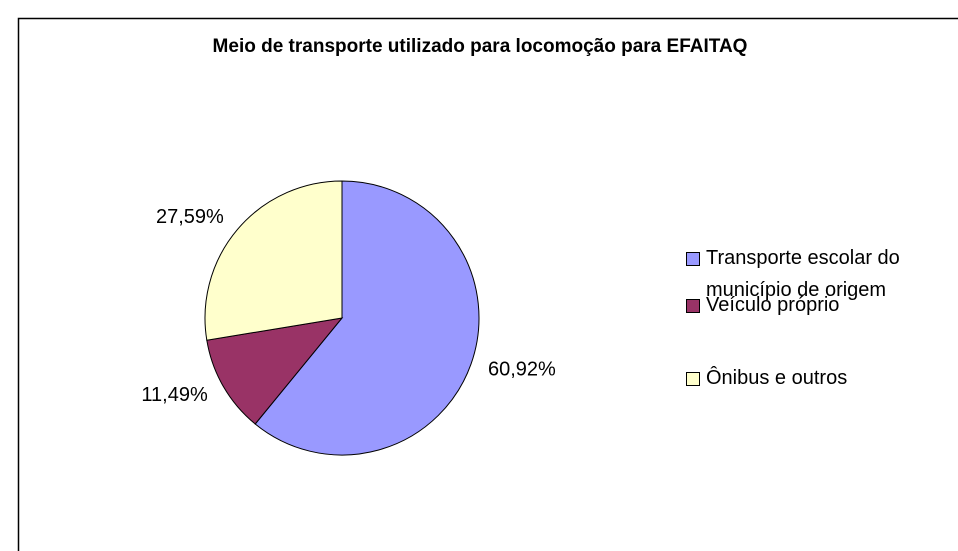 This screenshot has height=551, width=958. I want to click on data-label: 11,49%, so click(174, 395).